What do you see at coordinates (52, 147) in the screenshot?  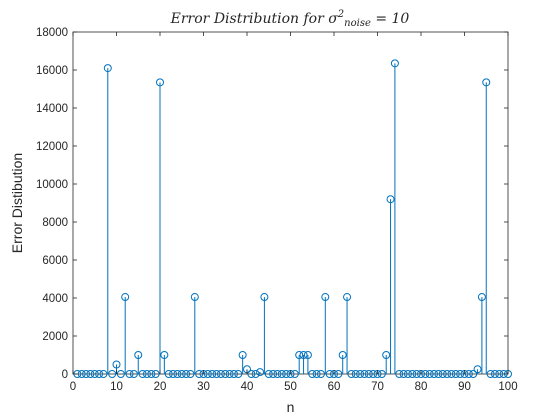 I see `y-tick-label: 12000` at bounding box center [52, 147].